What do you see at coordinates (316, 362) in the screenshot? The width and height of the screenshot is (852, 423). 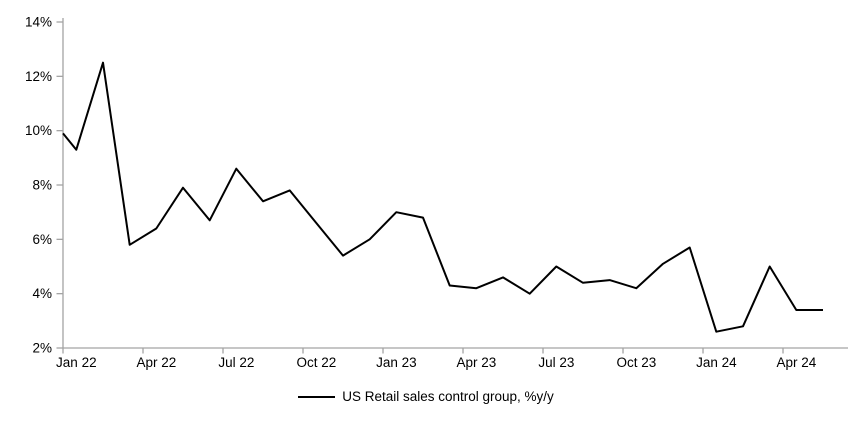 I see `x-axis-tick-label: Oct 22` at bounding box center [316, 362].